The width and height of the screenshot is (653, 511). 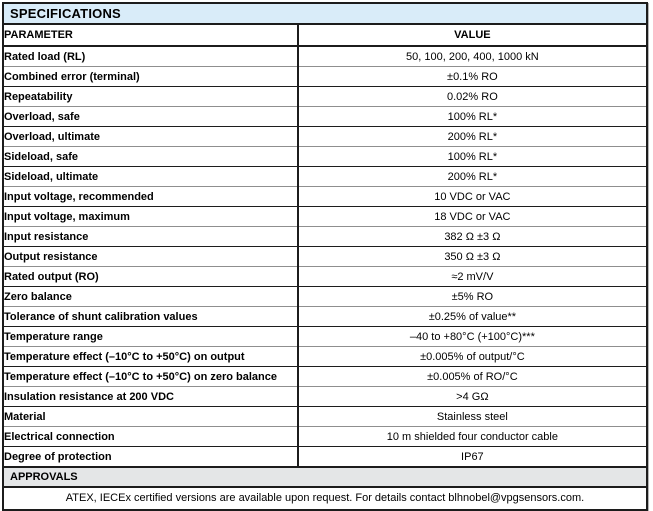 What do you see at coordinates (472, 96) in the screenshot?
I see `value-cell: 0.02% RO` at bounding box center [472, 96].